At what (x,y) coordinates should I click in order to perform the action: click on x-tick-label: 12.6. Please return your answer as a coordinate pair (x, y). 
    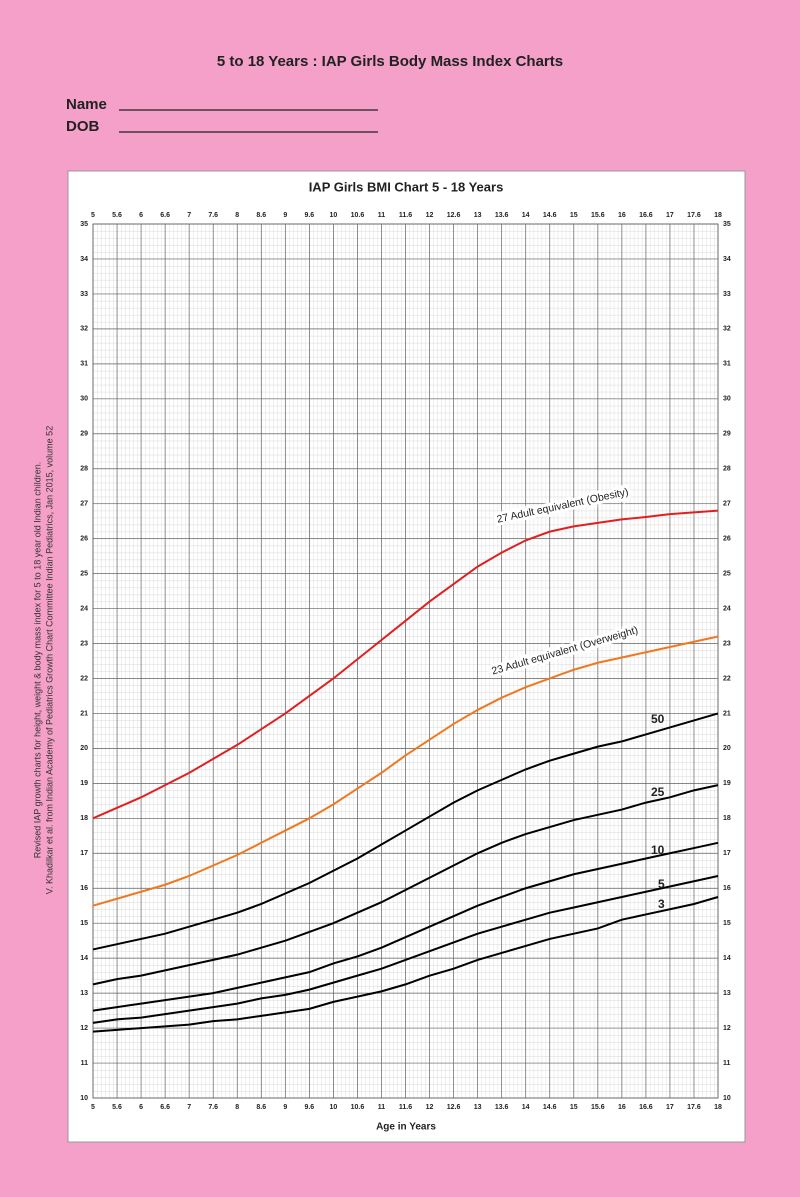
    Looking at the image, I should click on (454, 215).